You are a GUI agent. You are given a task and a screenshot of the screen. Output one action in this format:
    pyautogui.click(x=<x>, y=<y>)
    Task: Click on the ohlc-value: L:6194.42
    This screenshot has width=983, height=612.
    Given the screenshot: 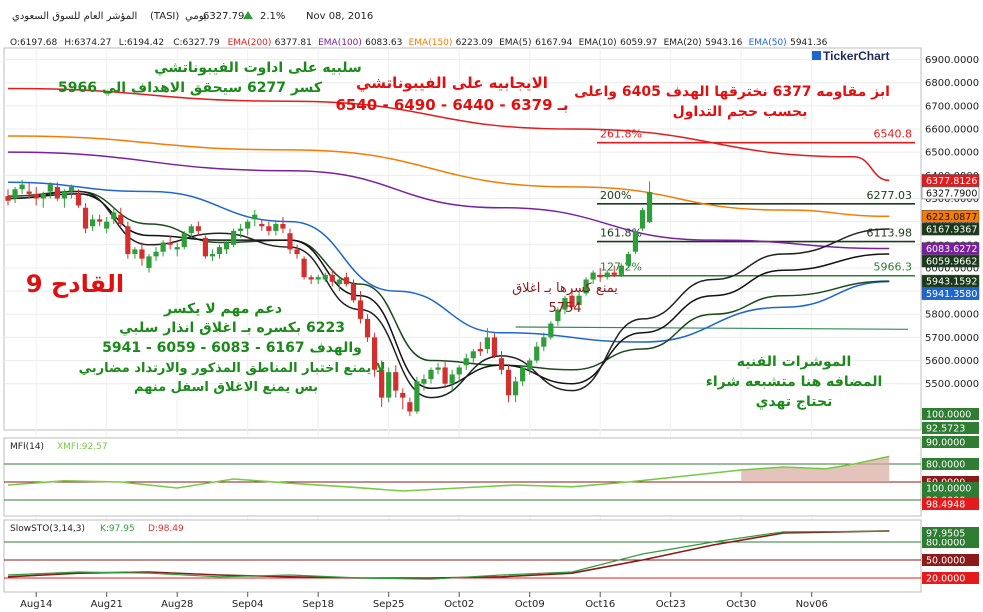 What is the action you would take?
    pyautogui.click(x=141, y=43)
    